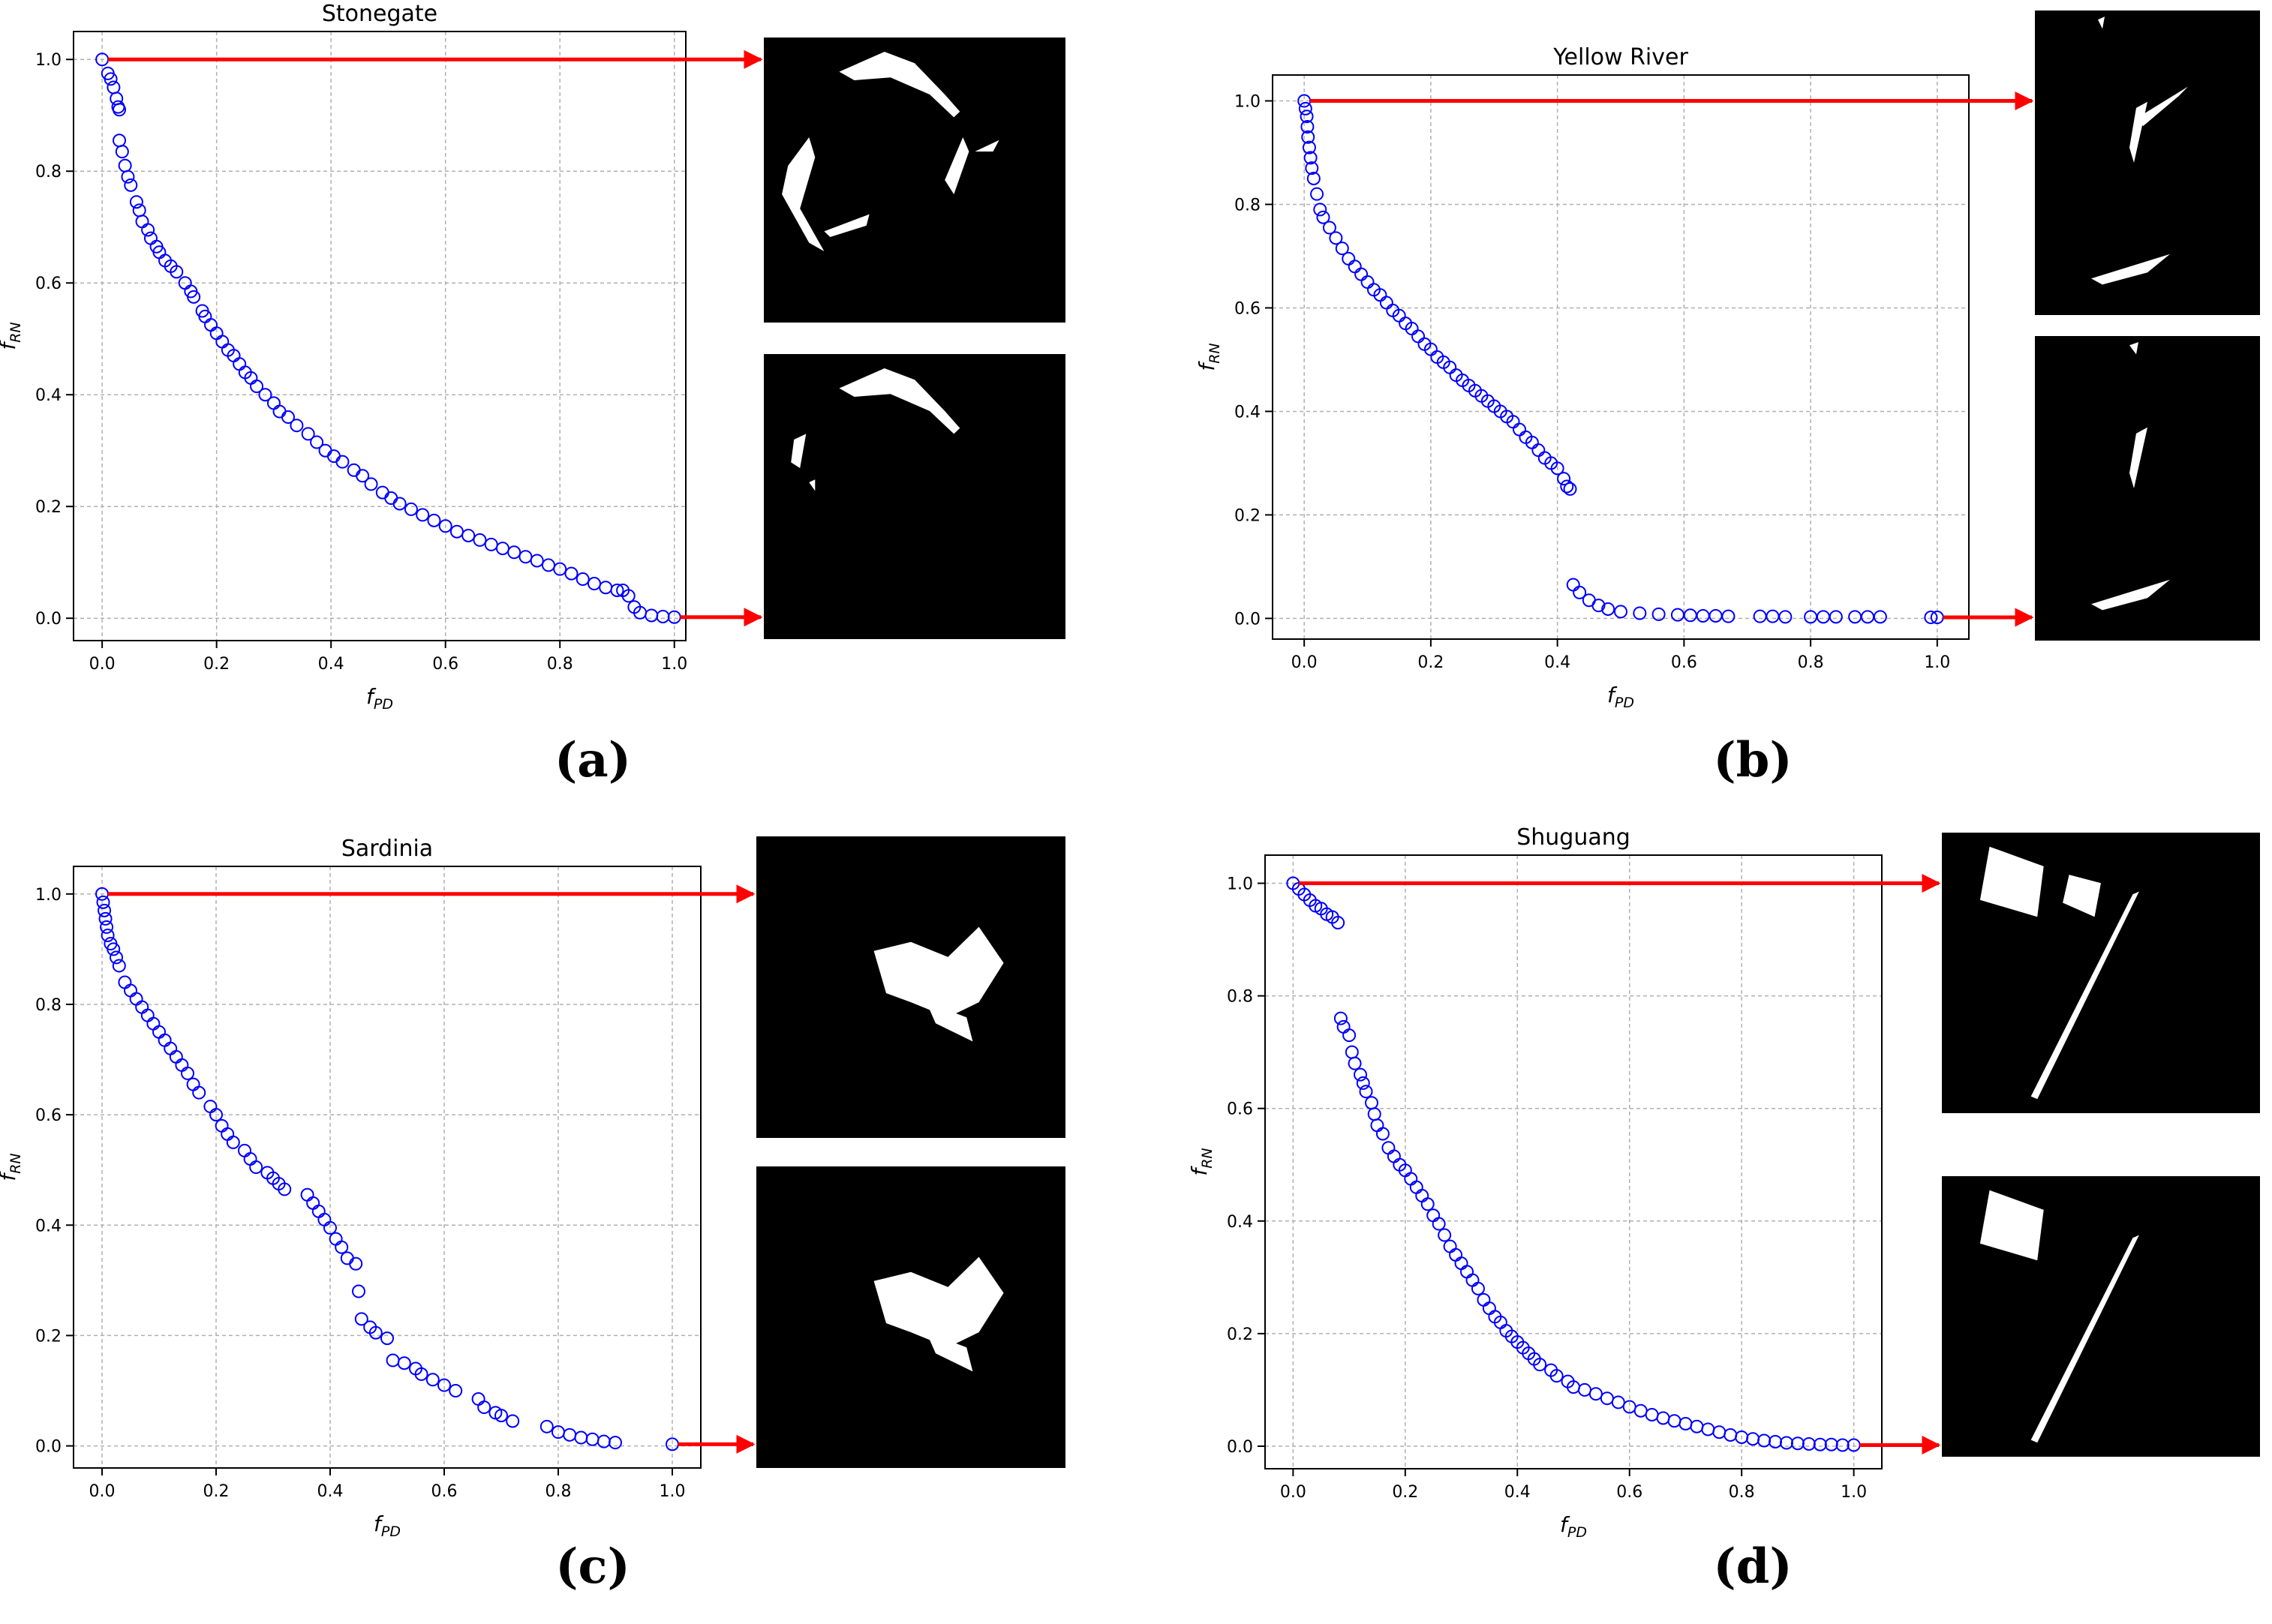 The height and width of the screenshot is (1624, 2272). What do you see at coordinates (48, 895) in the screenshot?
I see `y-tick-label: 1.0` at bounding box center [48, 895].